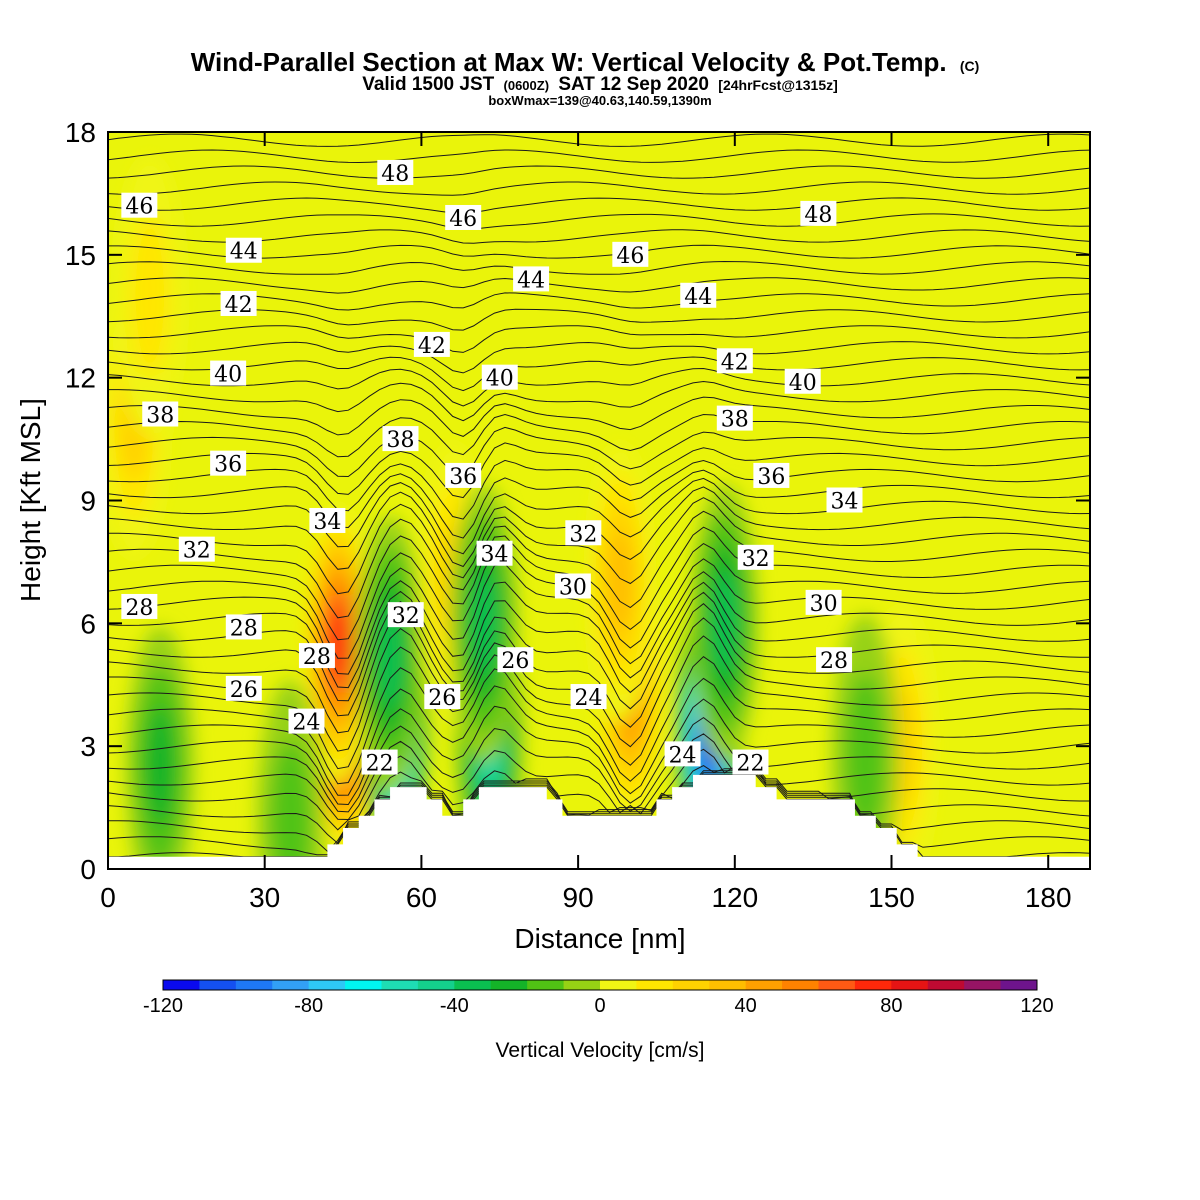 This screenshot has height=1200, width=1200. Describe the element at coordinates (777, 85) in the screenshot. I see `title-forecast: [24hrFcst@1315z]` at that location.